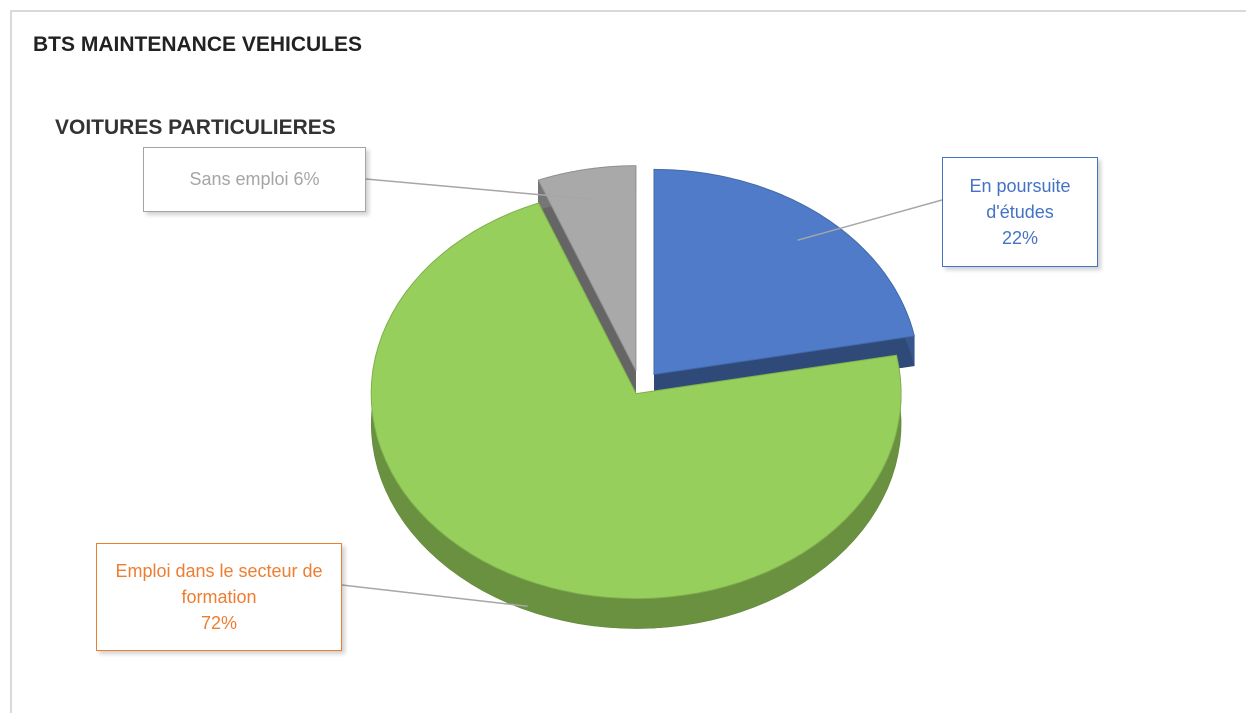  Describe the element at coordinates (195, 127) in the screenshot. I see `chart-subtitle: VOITURES PARTICULIERES` at that location.